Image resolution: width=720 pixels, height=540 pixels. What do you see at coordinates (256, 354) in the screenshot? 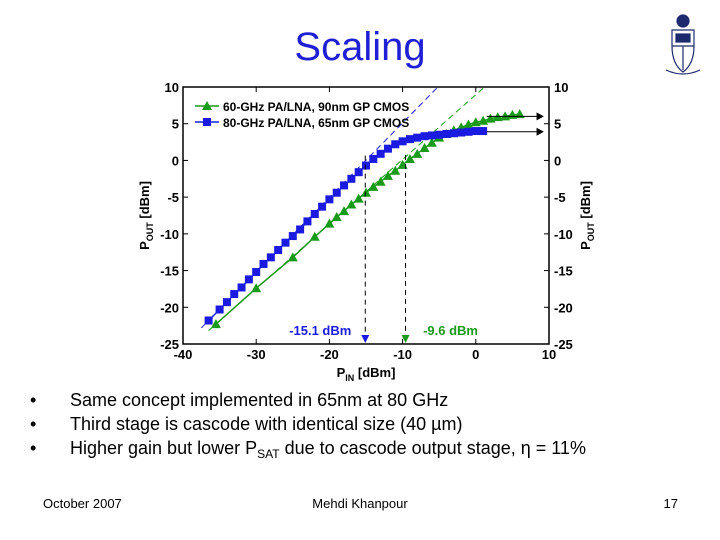
I see `x-tick-label: -30` at bounding box center [256, 354].